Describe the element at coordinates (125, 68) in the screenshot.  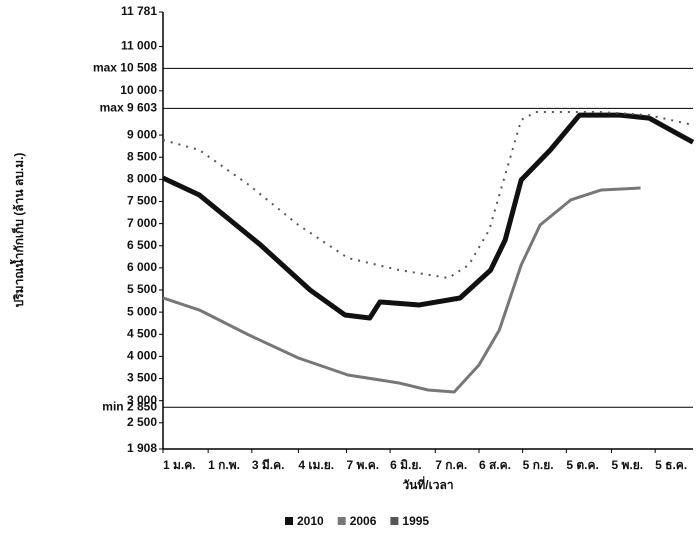
I see `reference-label: max 10 508` at that location.